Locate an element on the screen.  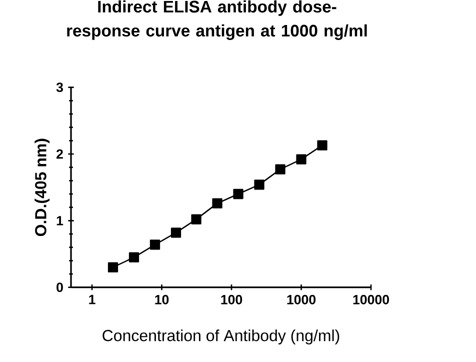
x-tick-label: 10 is located at coordinates (162, 299).